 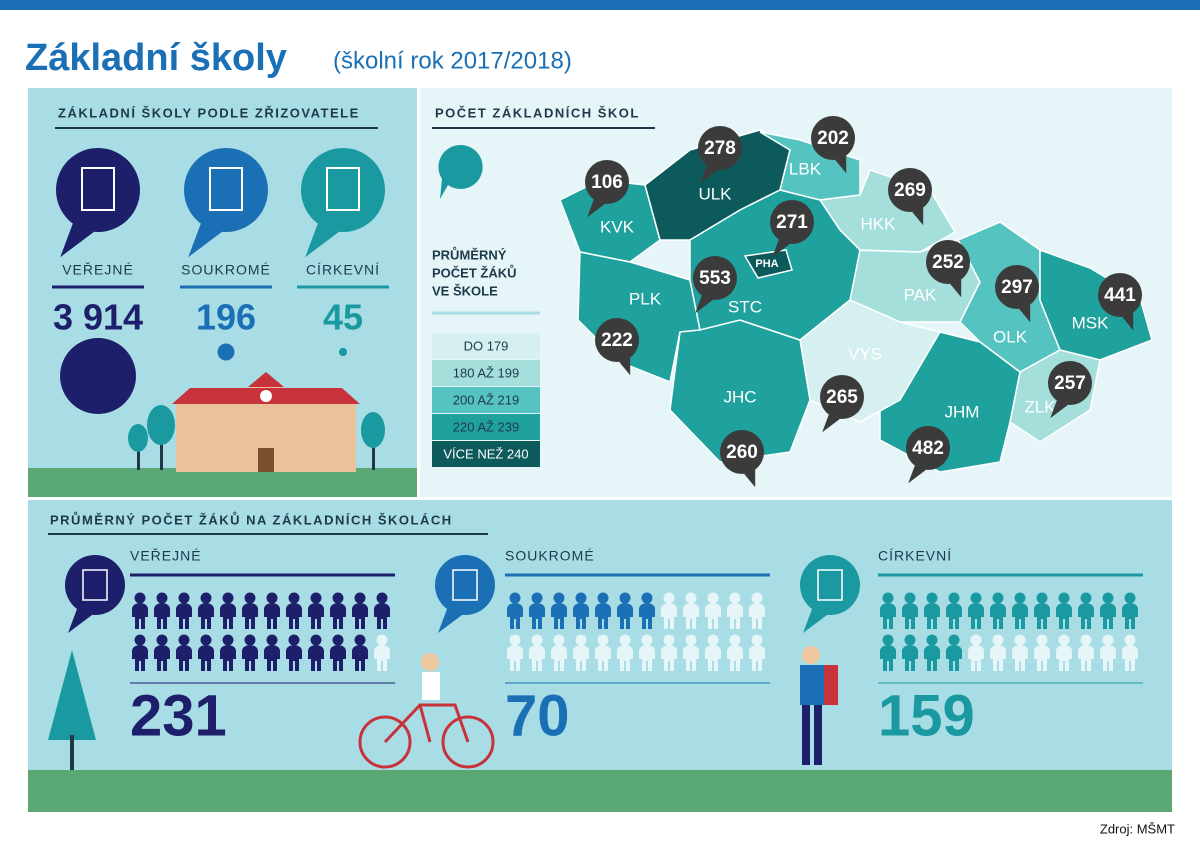 I want to click on region-count: 297, so click(x=1017, y=287).